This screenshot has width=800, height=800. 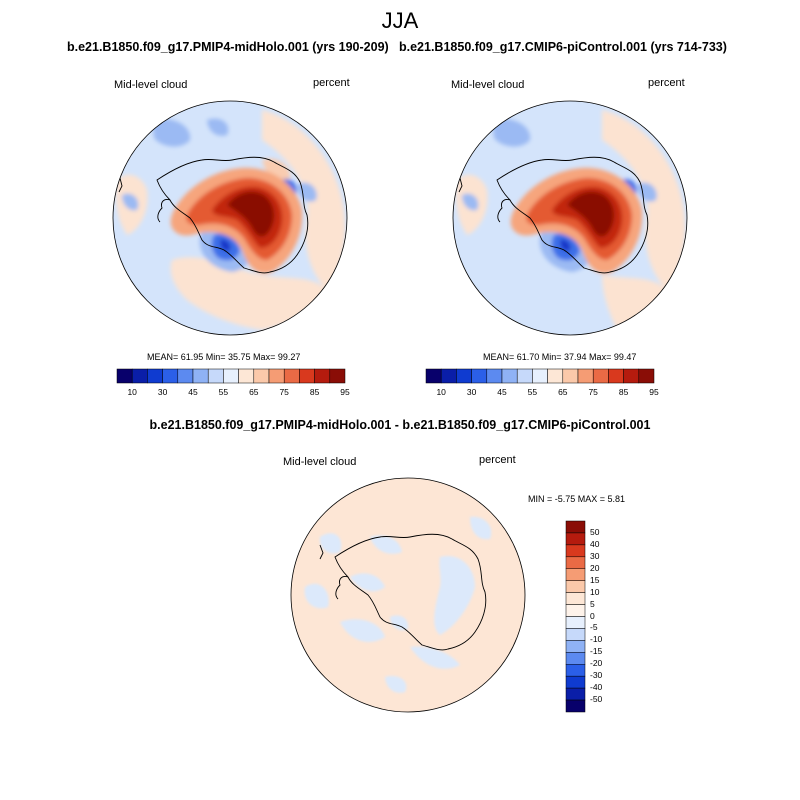 I want to click on panel3-units-label: percent, so click(x=497, y=460).